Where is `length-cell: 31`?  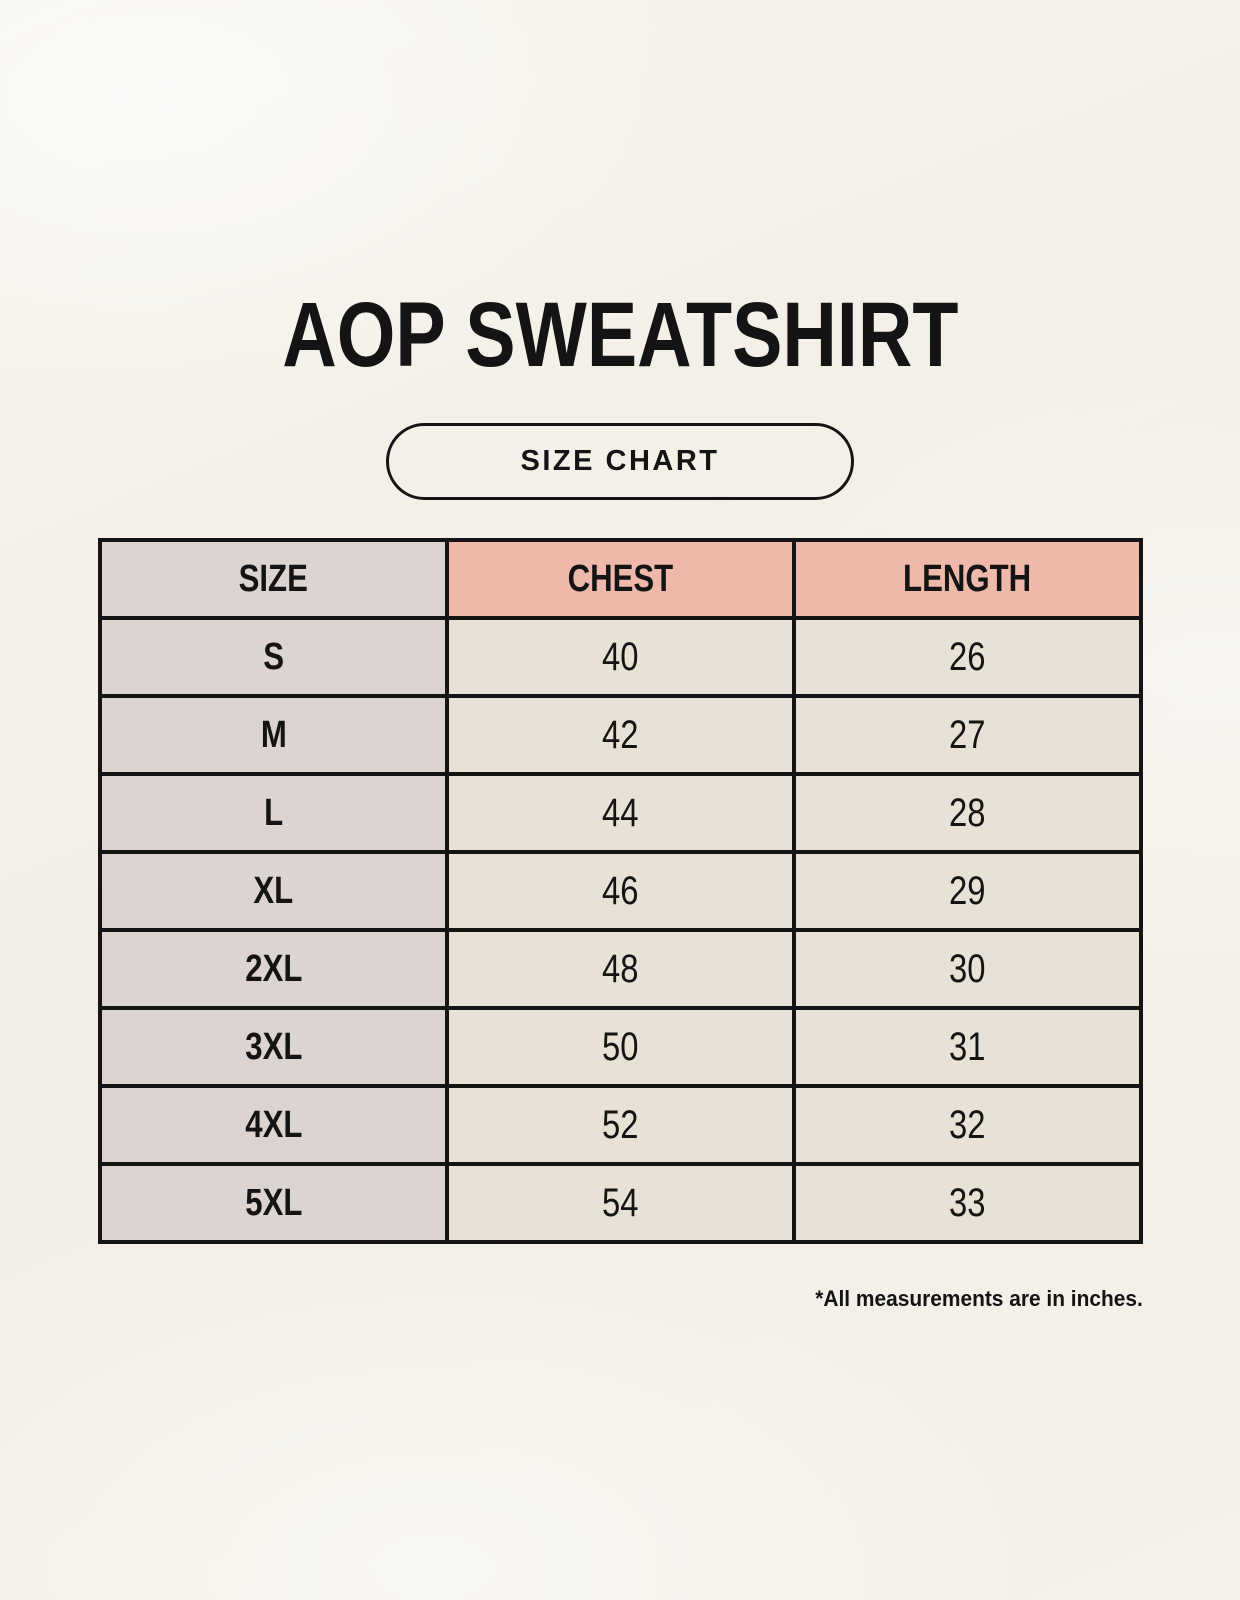 length-cell: 31 is located at coordinates (967, 1047).